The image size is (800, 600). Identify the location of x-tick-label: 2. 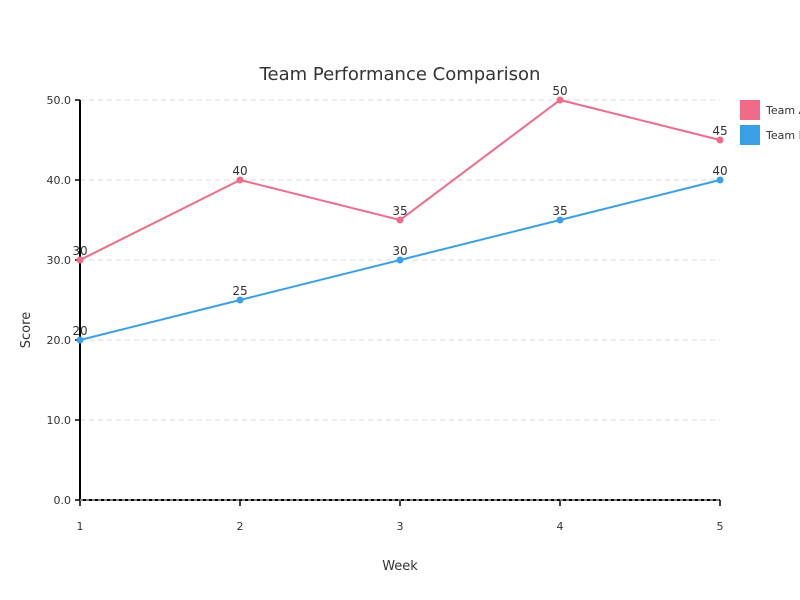
(240, 526).